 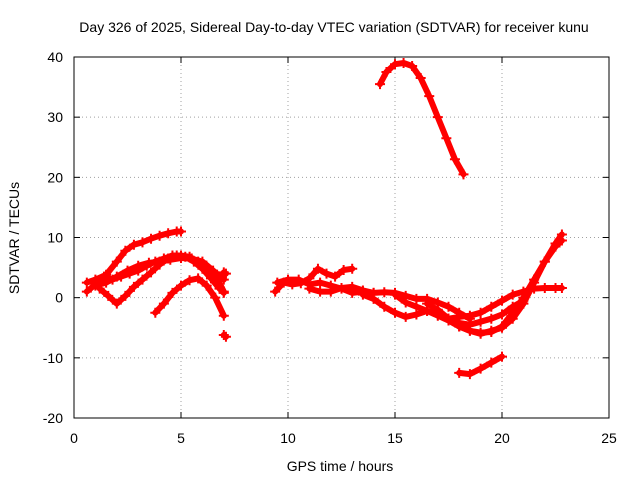 What do you see at coordinates (181, 438) in the screenshot?
I see `x-tick-label: 5` at bounding box center [181, 438].